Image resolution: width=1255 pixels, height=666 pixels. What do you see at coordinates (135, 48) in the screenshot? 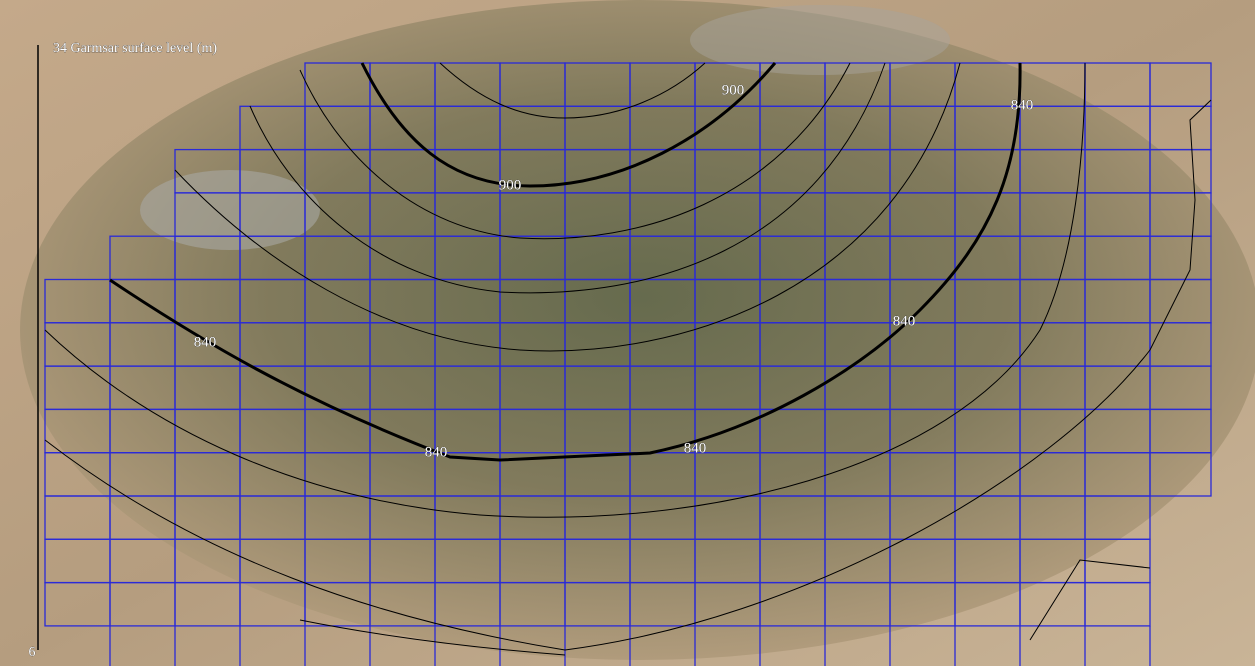
I see `legend-title: 34 Garmsar surface level (m)` at bounding box center [135, 48].